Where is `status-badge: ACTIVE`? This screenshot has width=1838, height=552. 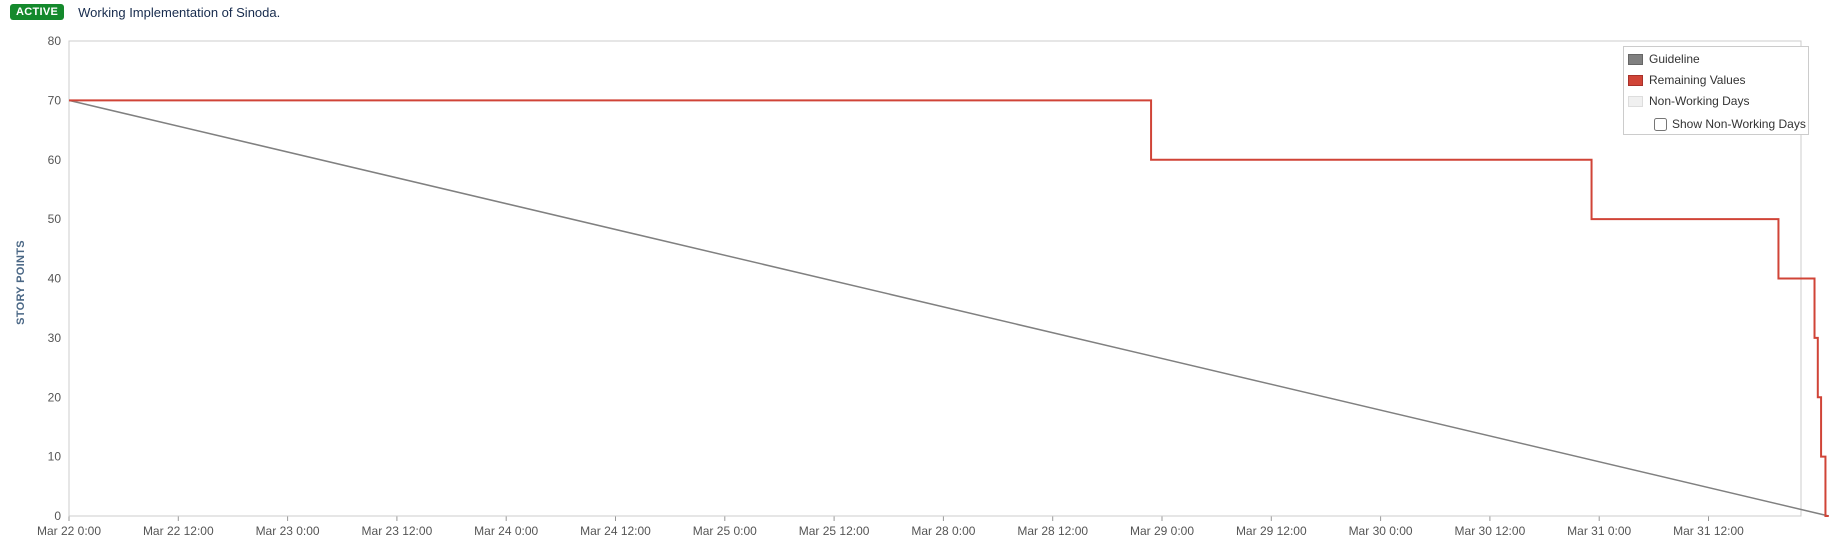
status-badge: ACTIVE is located at coordinates (37, 12).